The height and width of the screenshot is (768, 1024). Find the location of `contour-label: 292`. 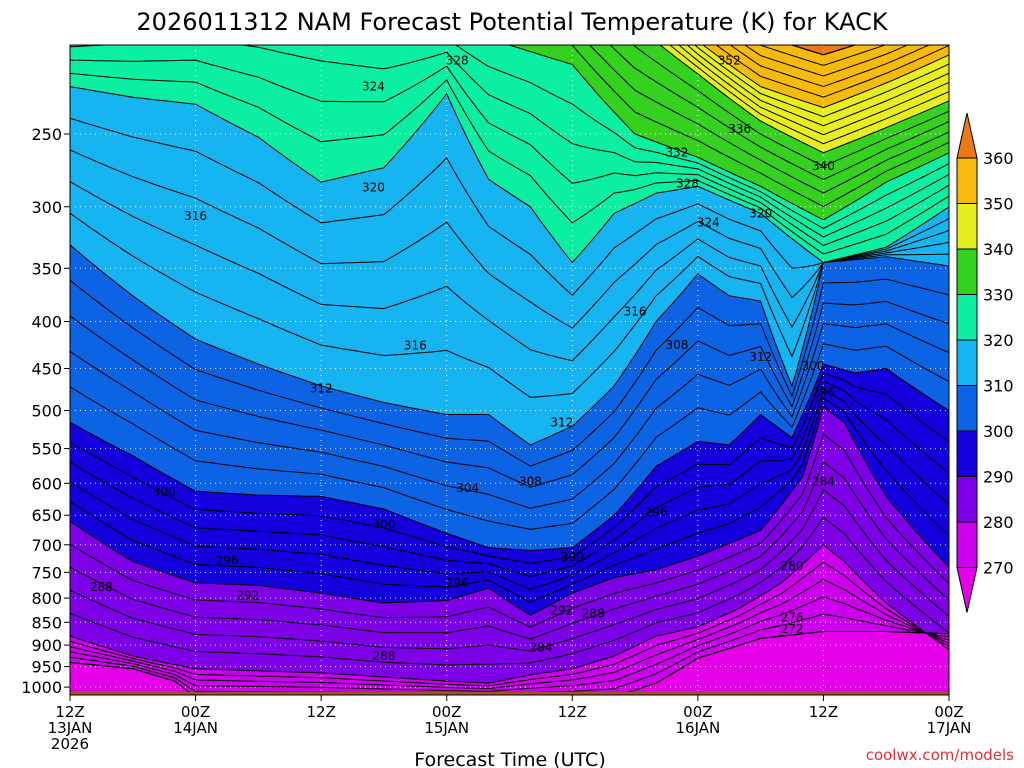

contour-label: 292 is located at coordinates (247, 596).